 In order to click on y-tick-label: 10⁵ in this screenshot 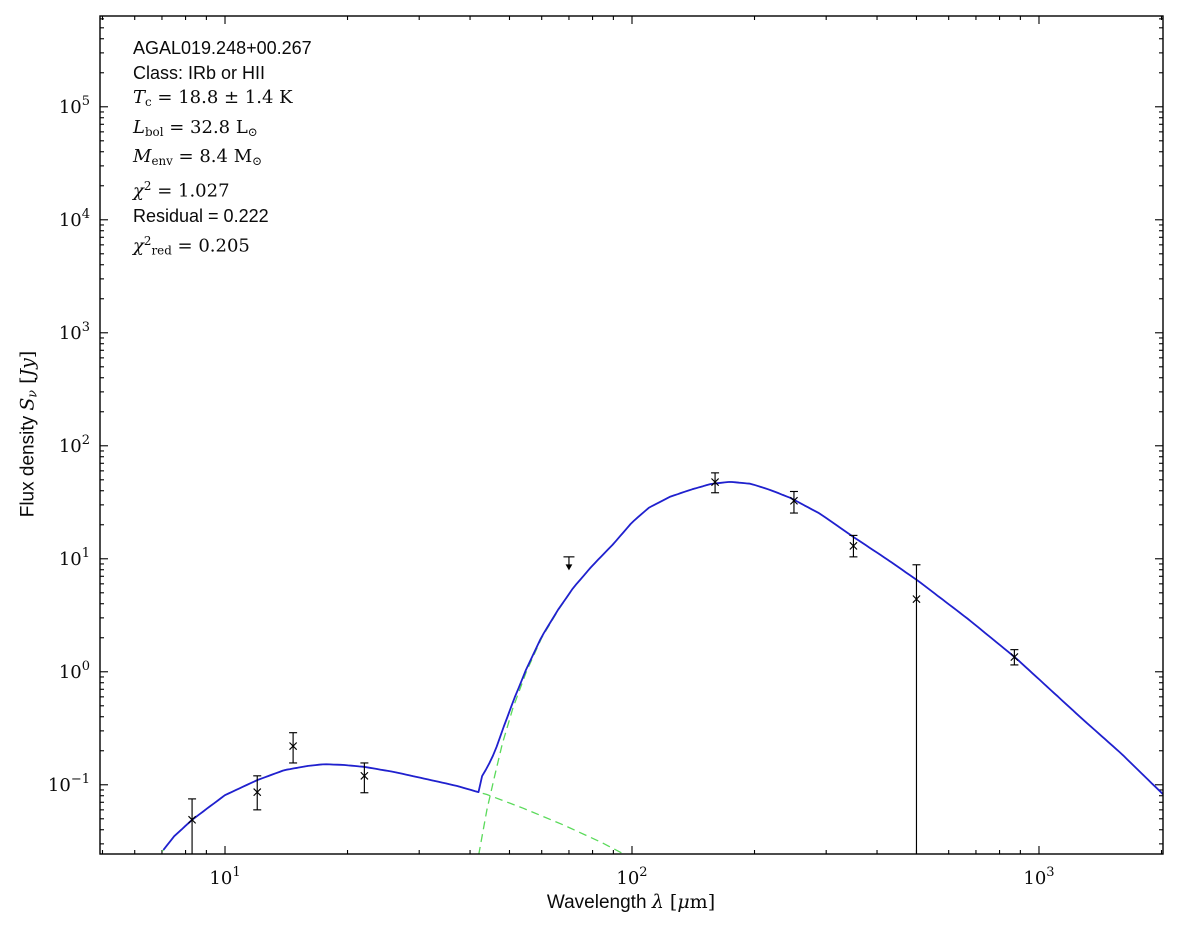, I will do `click(74, 106)`.